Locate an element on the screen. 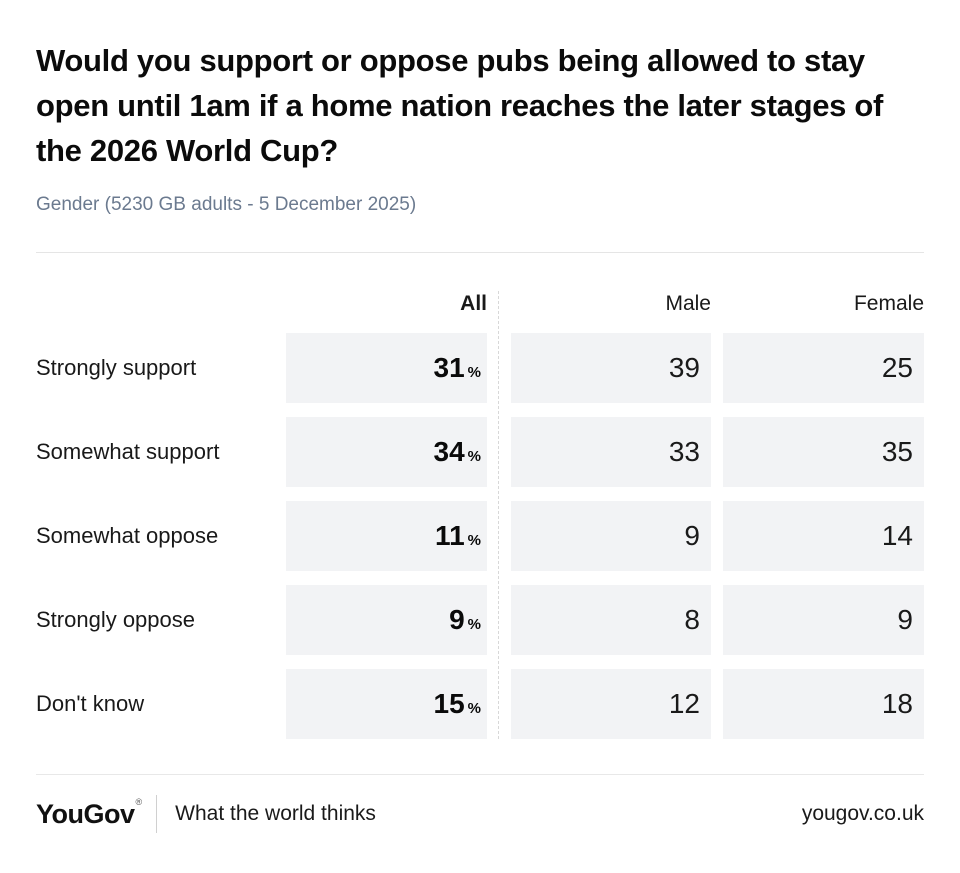 The width and height of the screenshot is (960, 873). all-value: 34 % is located at coordinates (458, 452).